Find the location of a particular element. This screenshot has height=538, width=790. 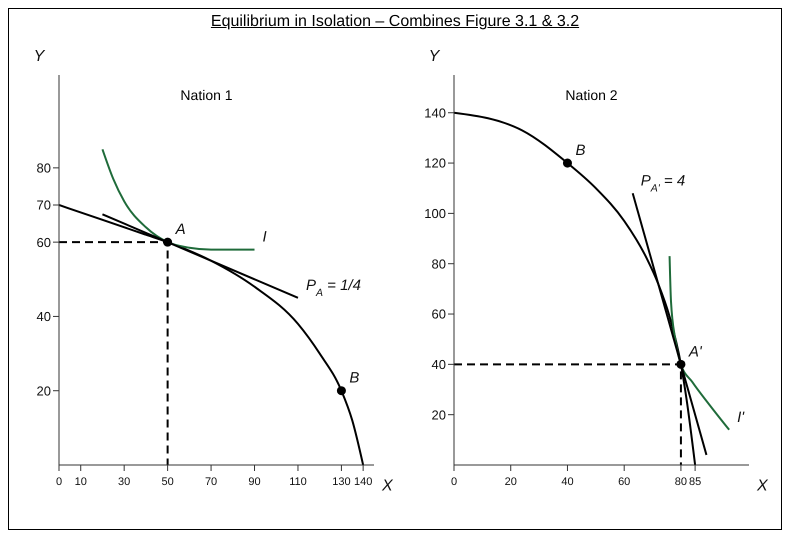

annotation: I' is located at coordinates (741, 417).